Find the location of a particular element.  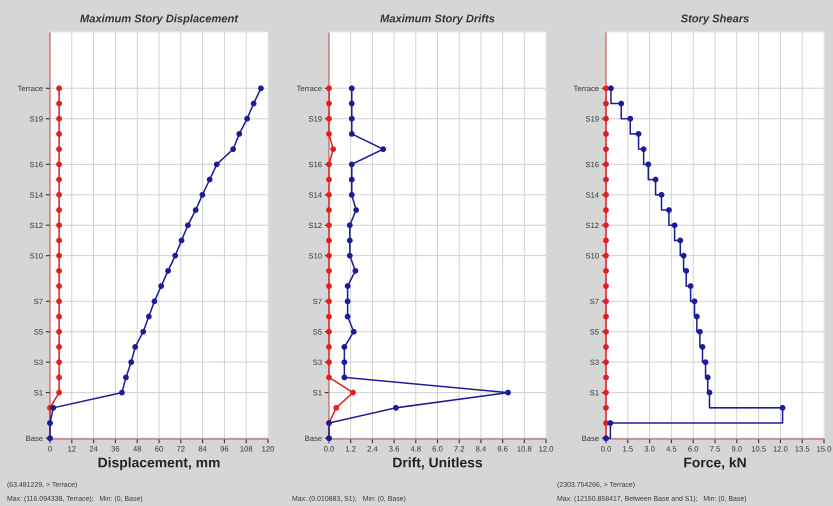

x-axis-title: Drift, Unitless is located at coordinates (437, 463).